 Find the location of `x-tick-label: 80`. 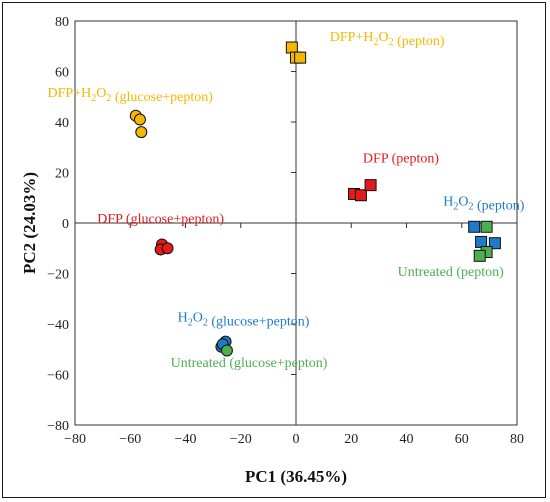

x-tick-label: 80 is located at coordinates (517, 439).